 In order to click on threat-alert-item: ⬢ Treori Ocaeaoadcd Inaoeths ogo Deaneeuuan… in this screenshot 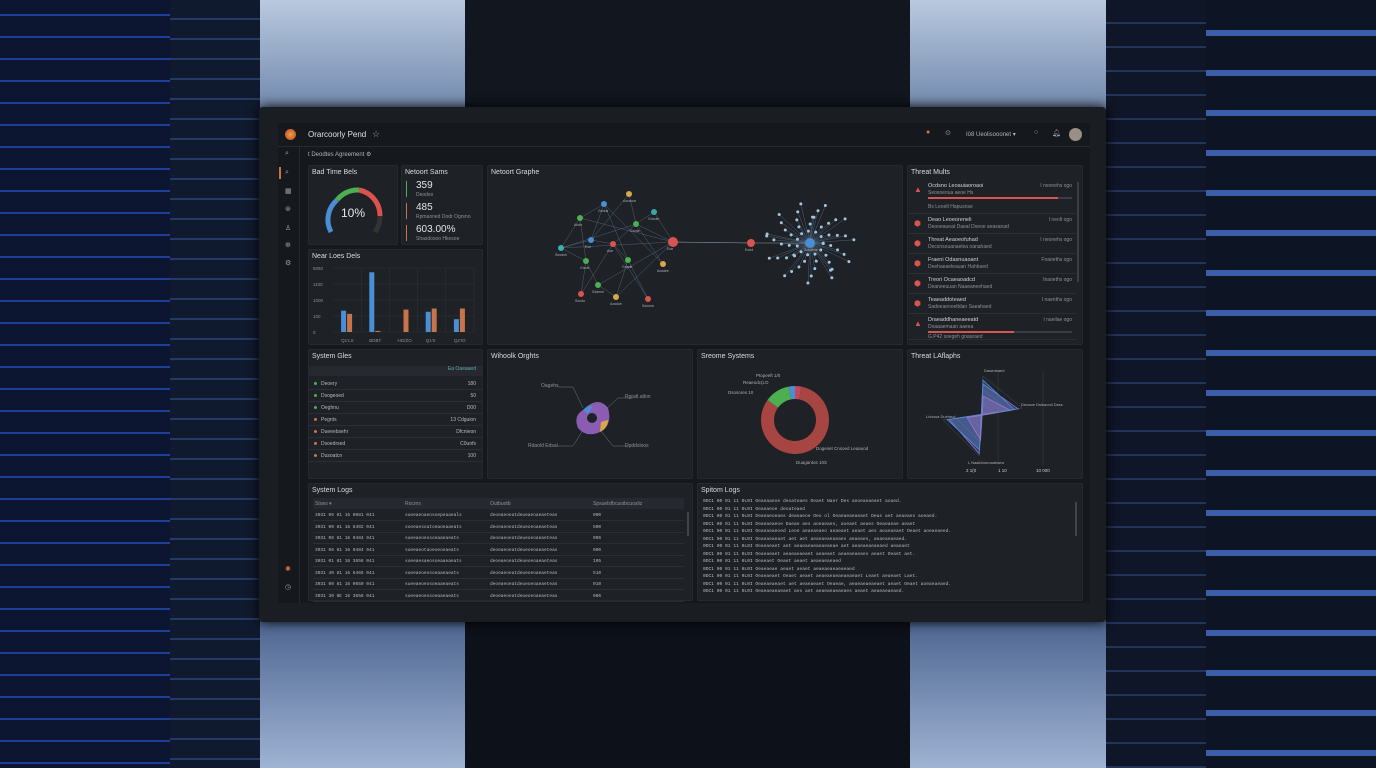, I will do `click(992, 284)`.